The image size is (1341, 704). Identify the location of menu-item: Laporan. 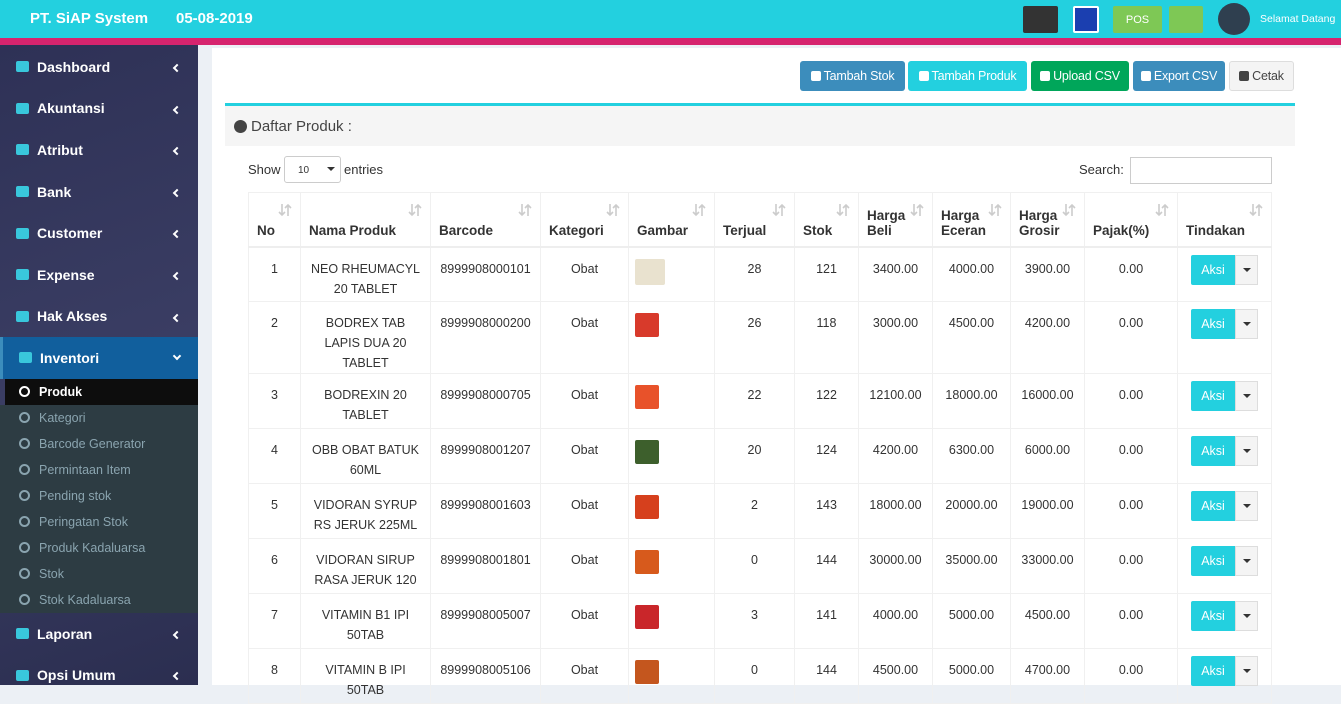
(99, 634).